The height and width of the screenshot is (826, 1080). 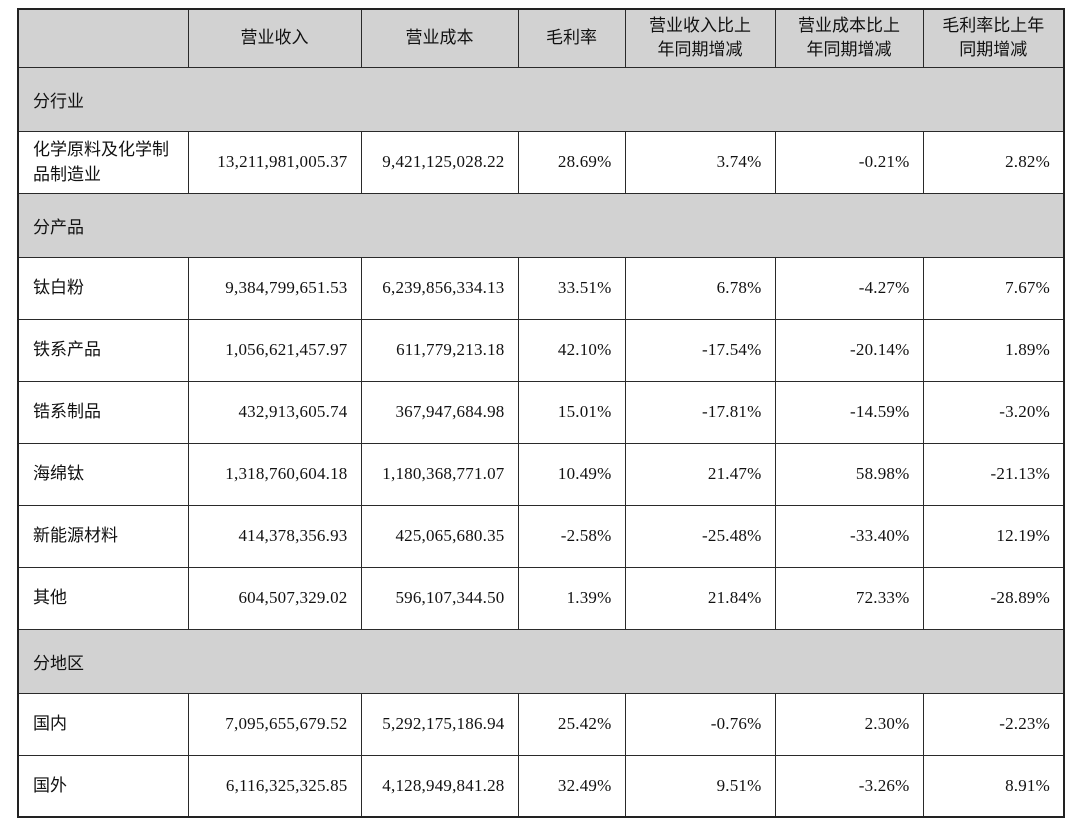 I want to click on cell-cost-yoy: 2.30%, so click(x=849, y=724).